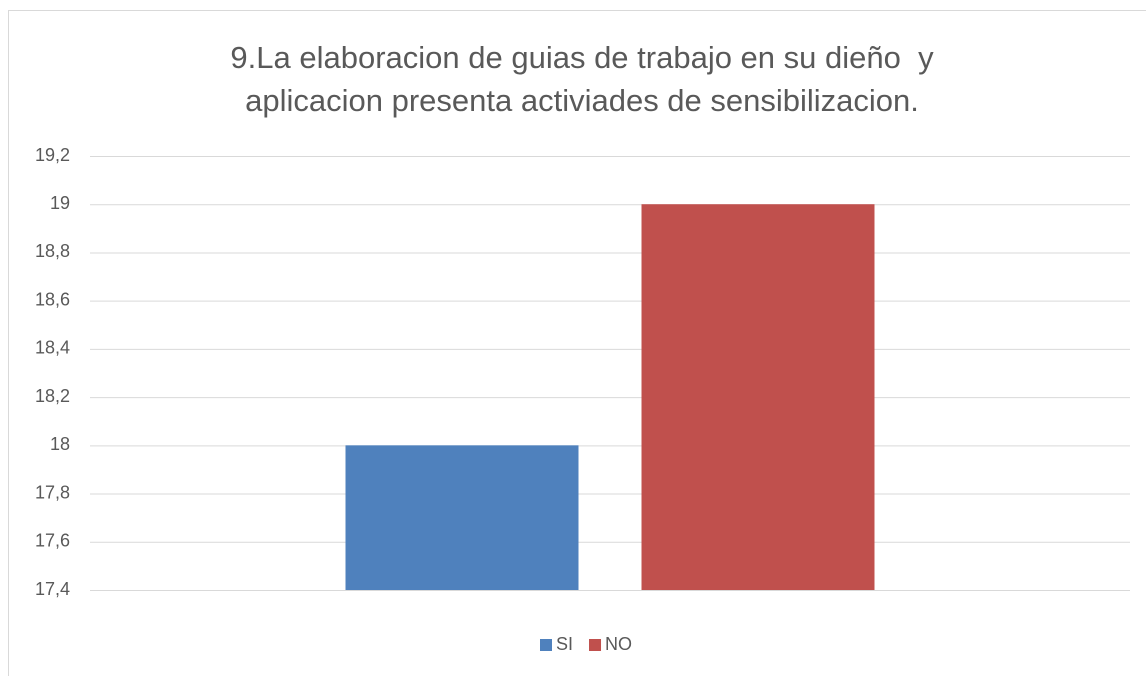 The image size is (1146, 676). Describe the element at coordinates (52, 299) in the screenshot. I see `y-tick-label: 18,6` at that location.